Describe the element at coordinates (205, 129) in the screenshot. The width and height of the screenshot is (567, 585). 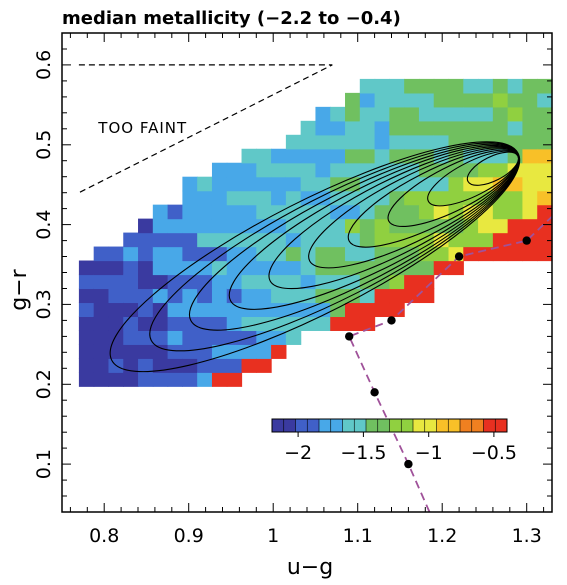
I see `too-faint-region` at that location.